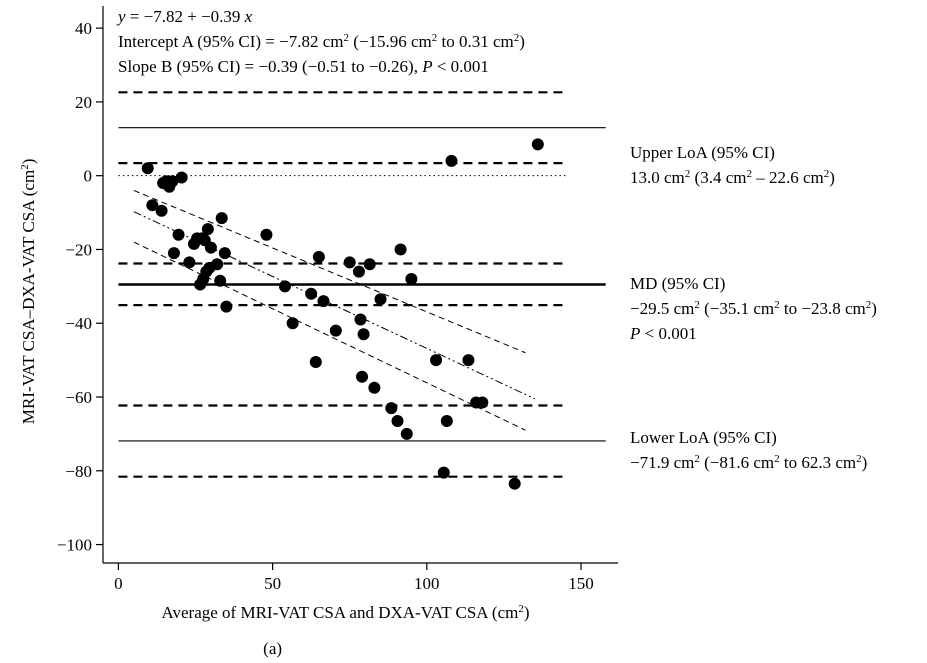  Describe the element at coordinates (677, 283) in the screenshot. I see `md-label-0: MD (95% CI)` at that location.